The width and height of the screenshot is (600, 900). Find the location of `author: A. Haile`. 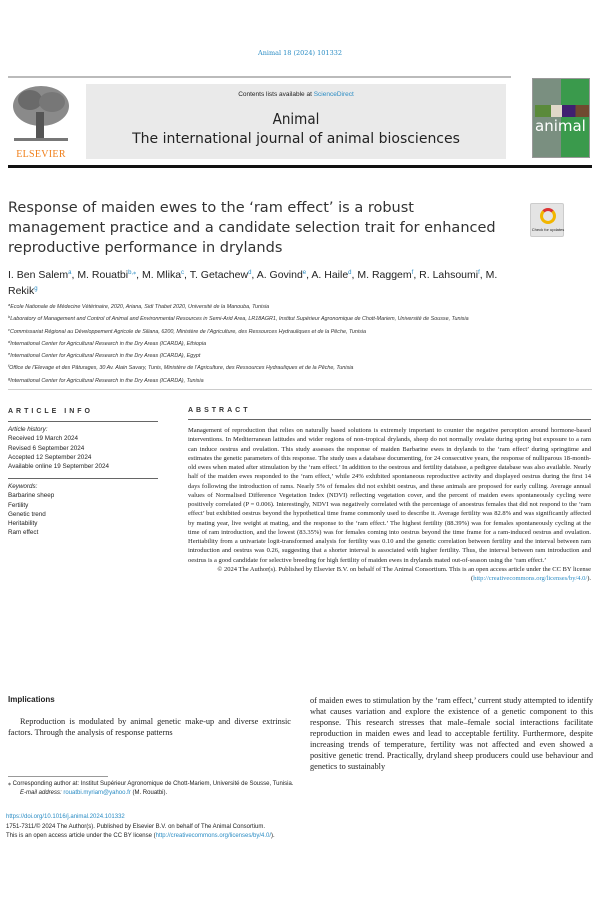

author: A. Haile is located at coordinates (330, 275).